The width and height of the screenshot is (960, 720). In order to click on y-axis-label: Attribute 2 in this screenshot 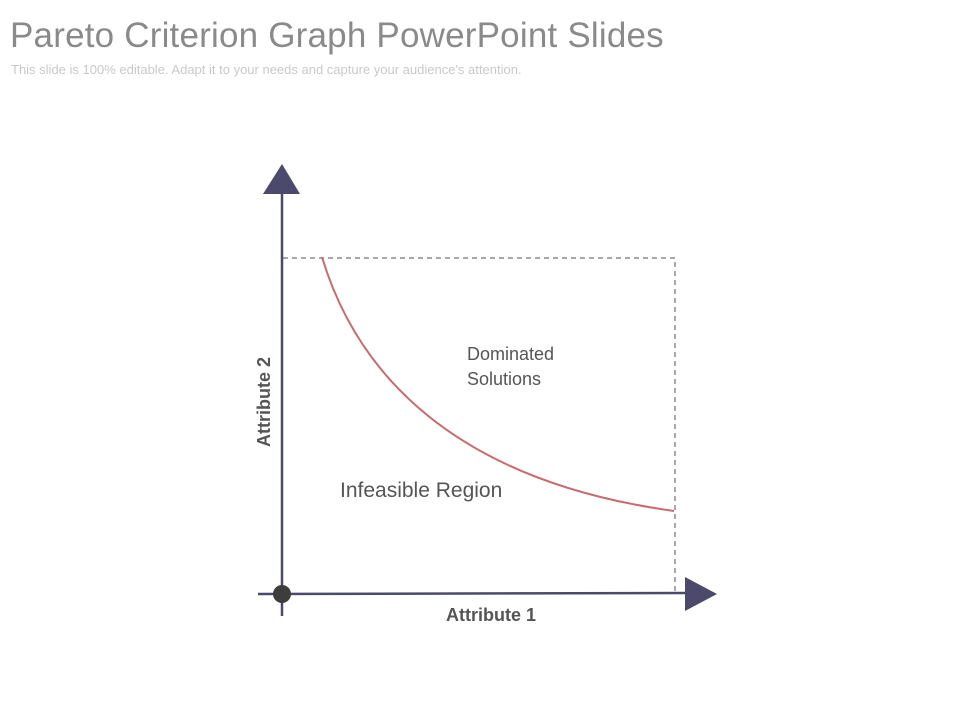, I will do `click(264, 402)`.